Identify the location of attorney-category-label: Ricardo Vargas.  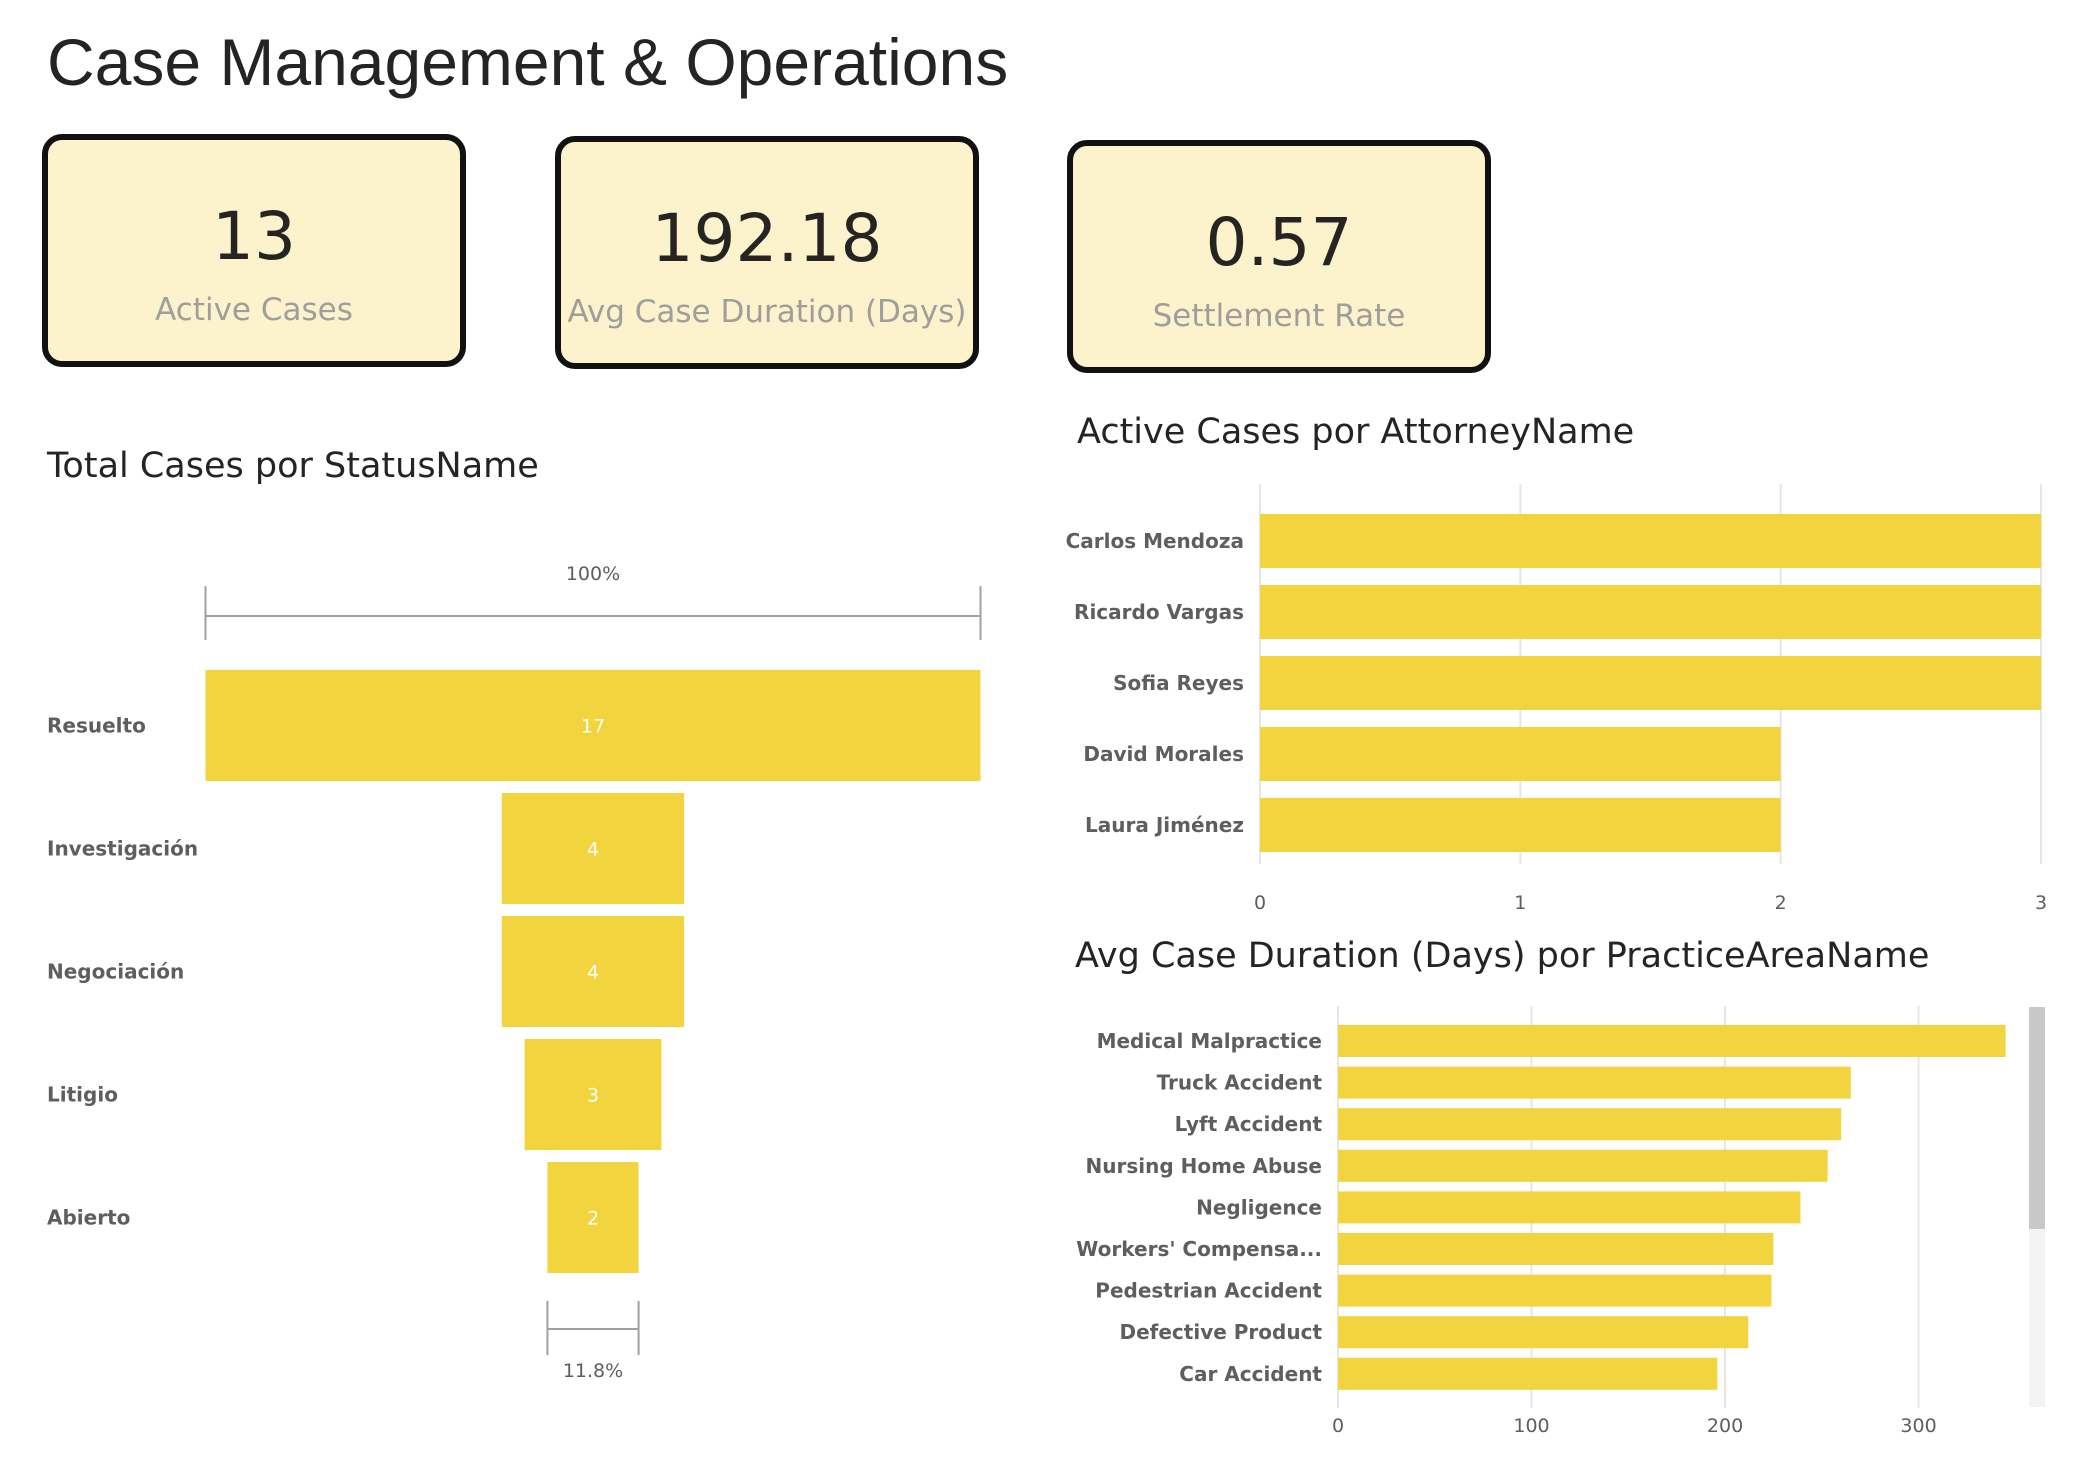
(1159, 612).